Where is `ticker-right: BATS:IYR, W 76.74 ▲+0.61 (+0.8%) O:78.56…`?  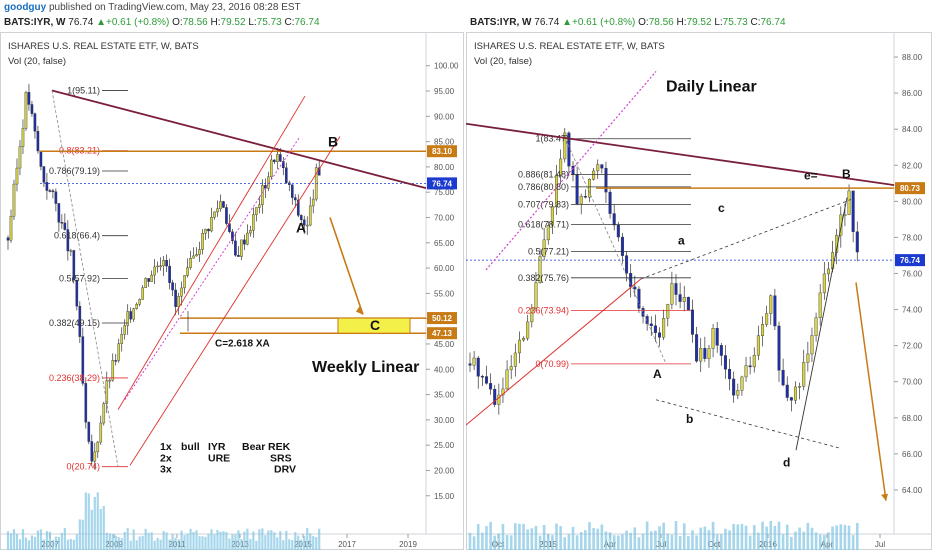 ticker-right: BATS:IYR, W 76.74 ▲+0.61 (+0.8%) O:78.56… is located at coordinates (628, 22).